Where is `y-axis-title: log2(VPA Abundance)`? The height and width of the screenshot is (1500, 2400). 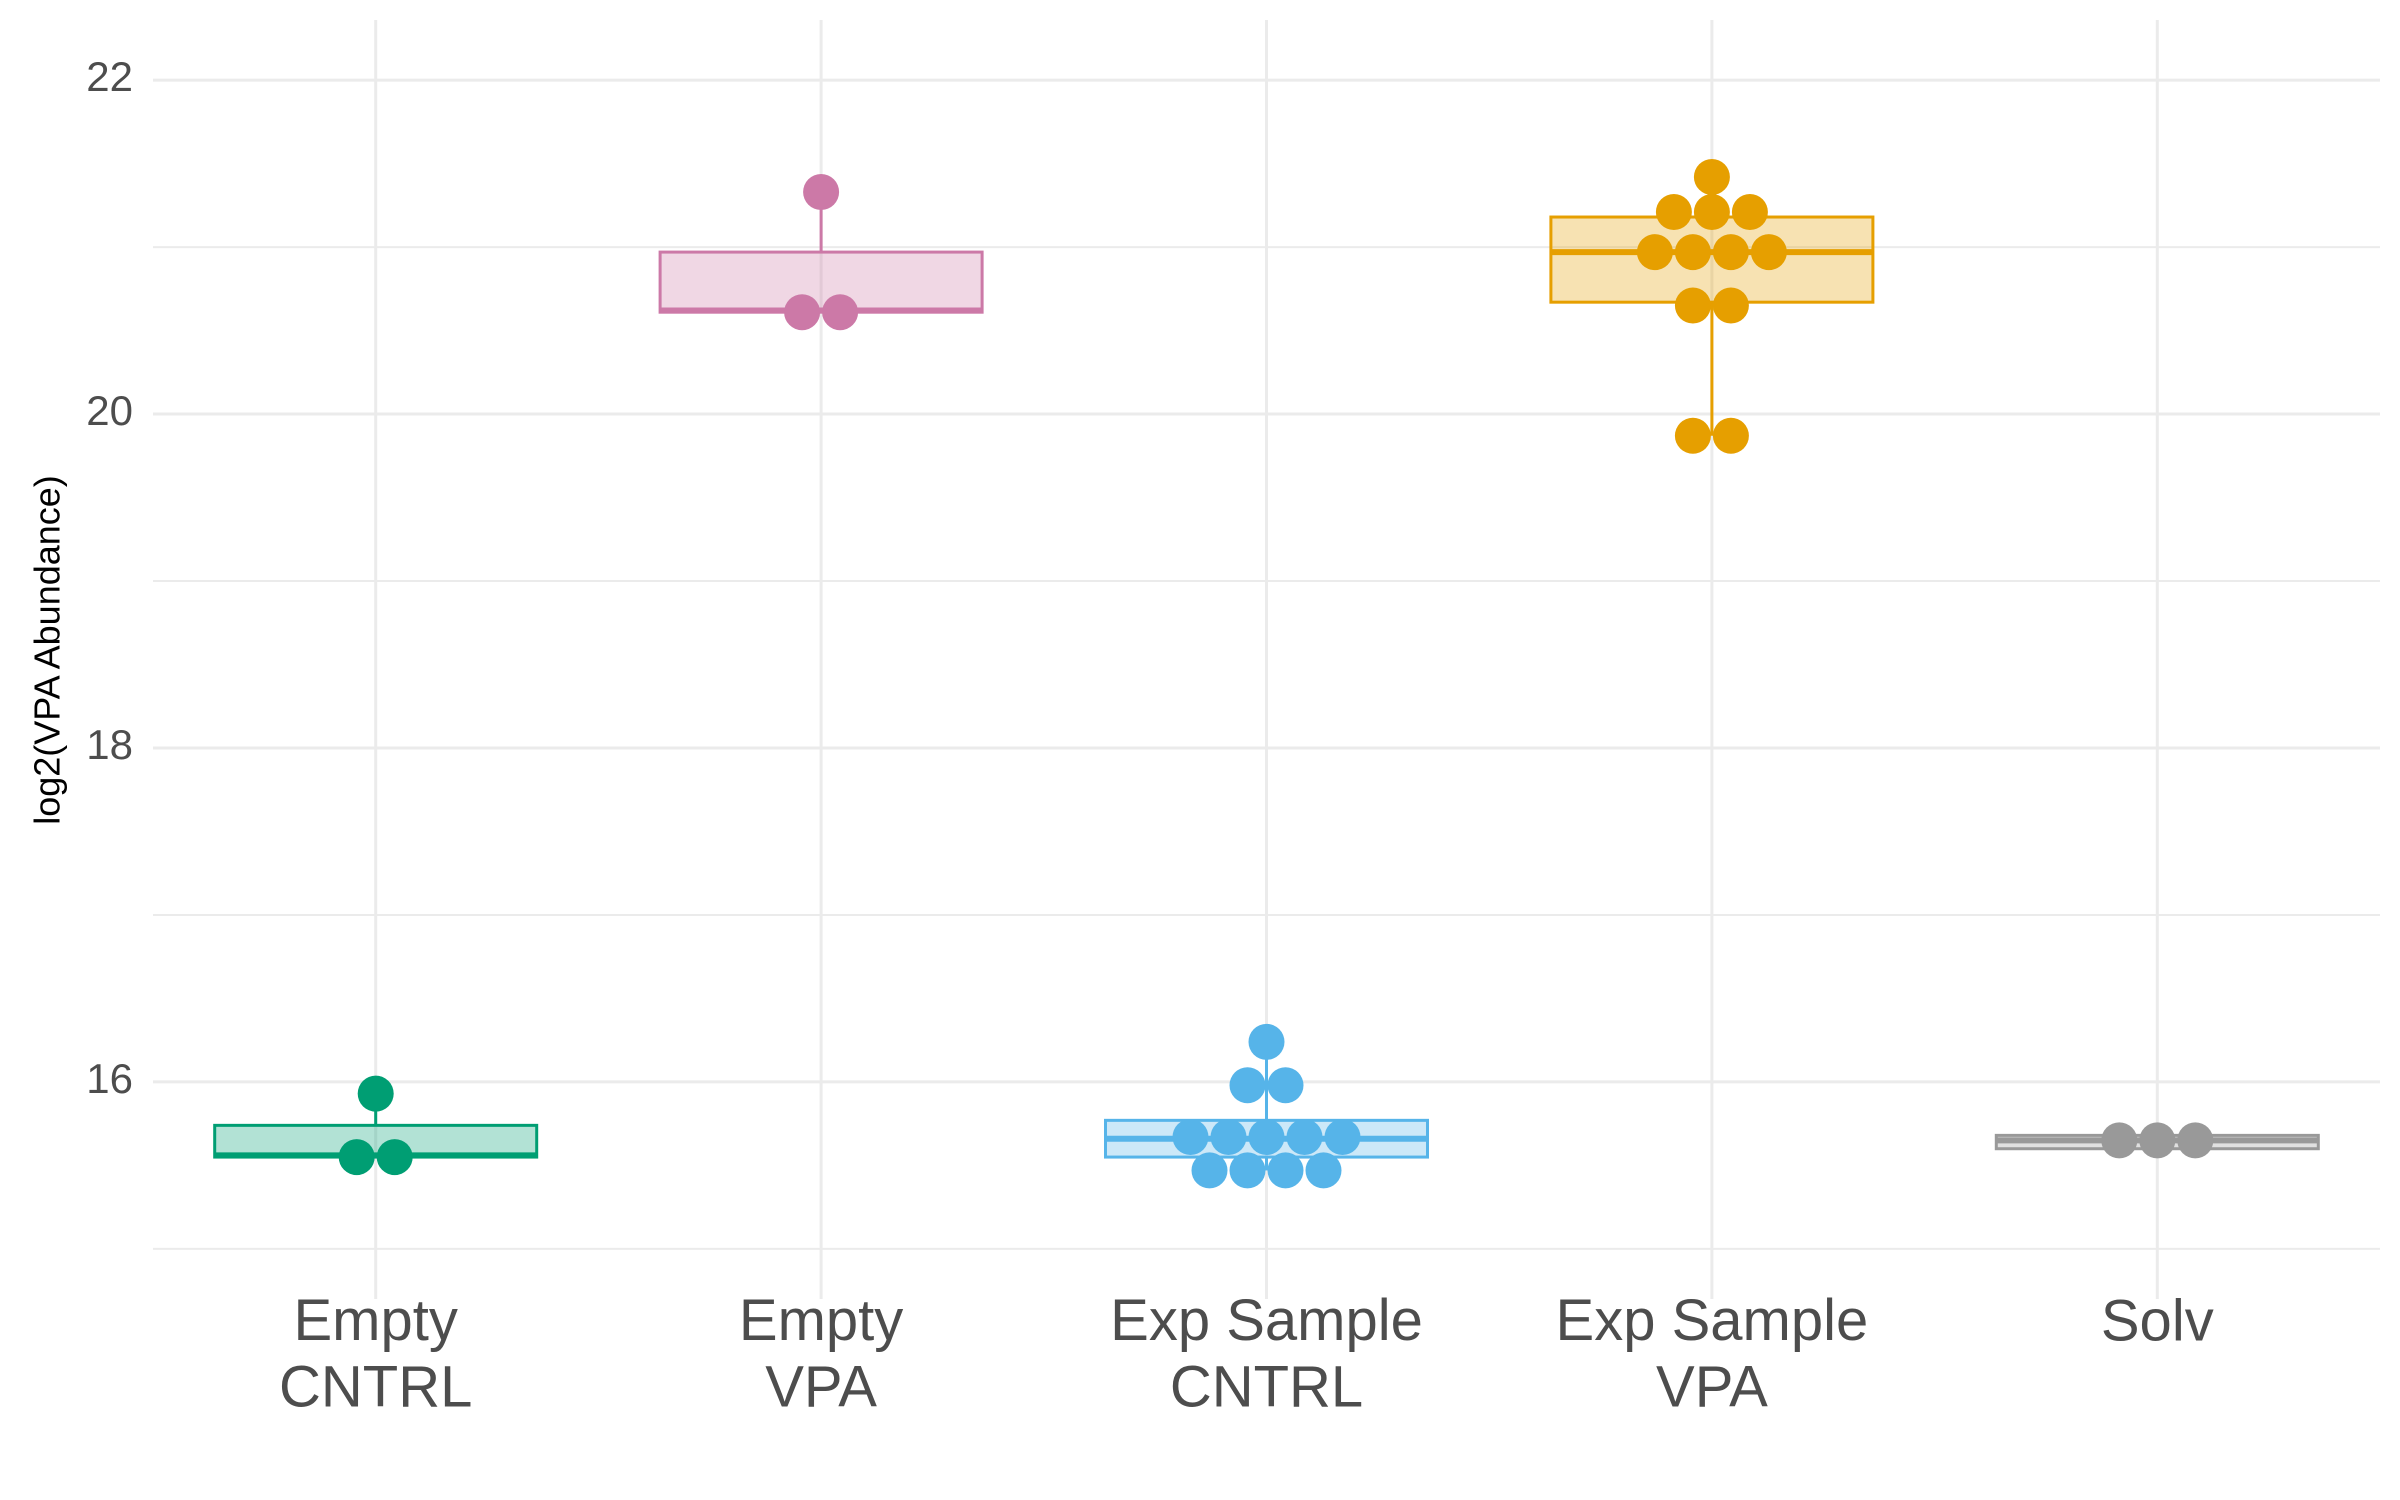 y-axis-title: log2(VPA Abundance) is located at coordinates (47, 650).